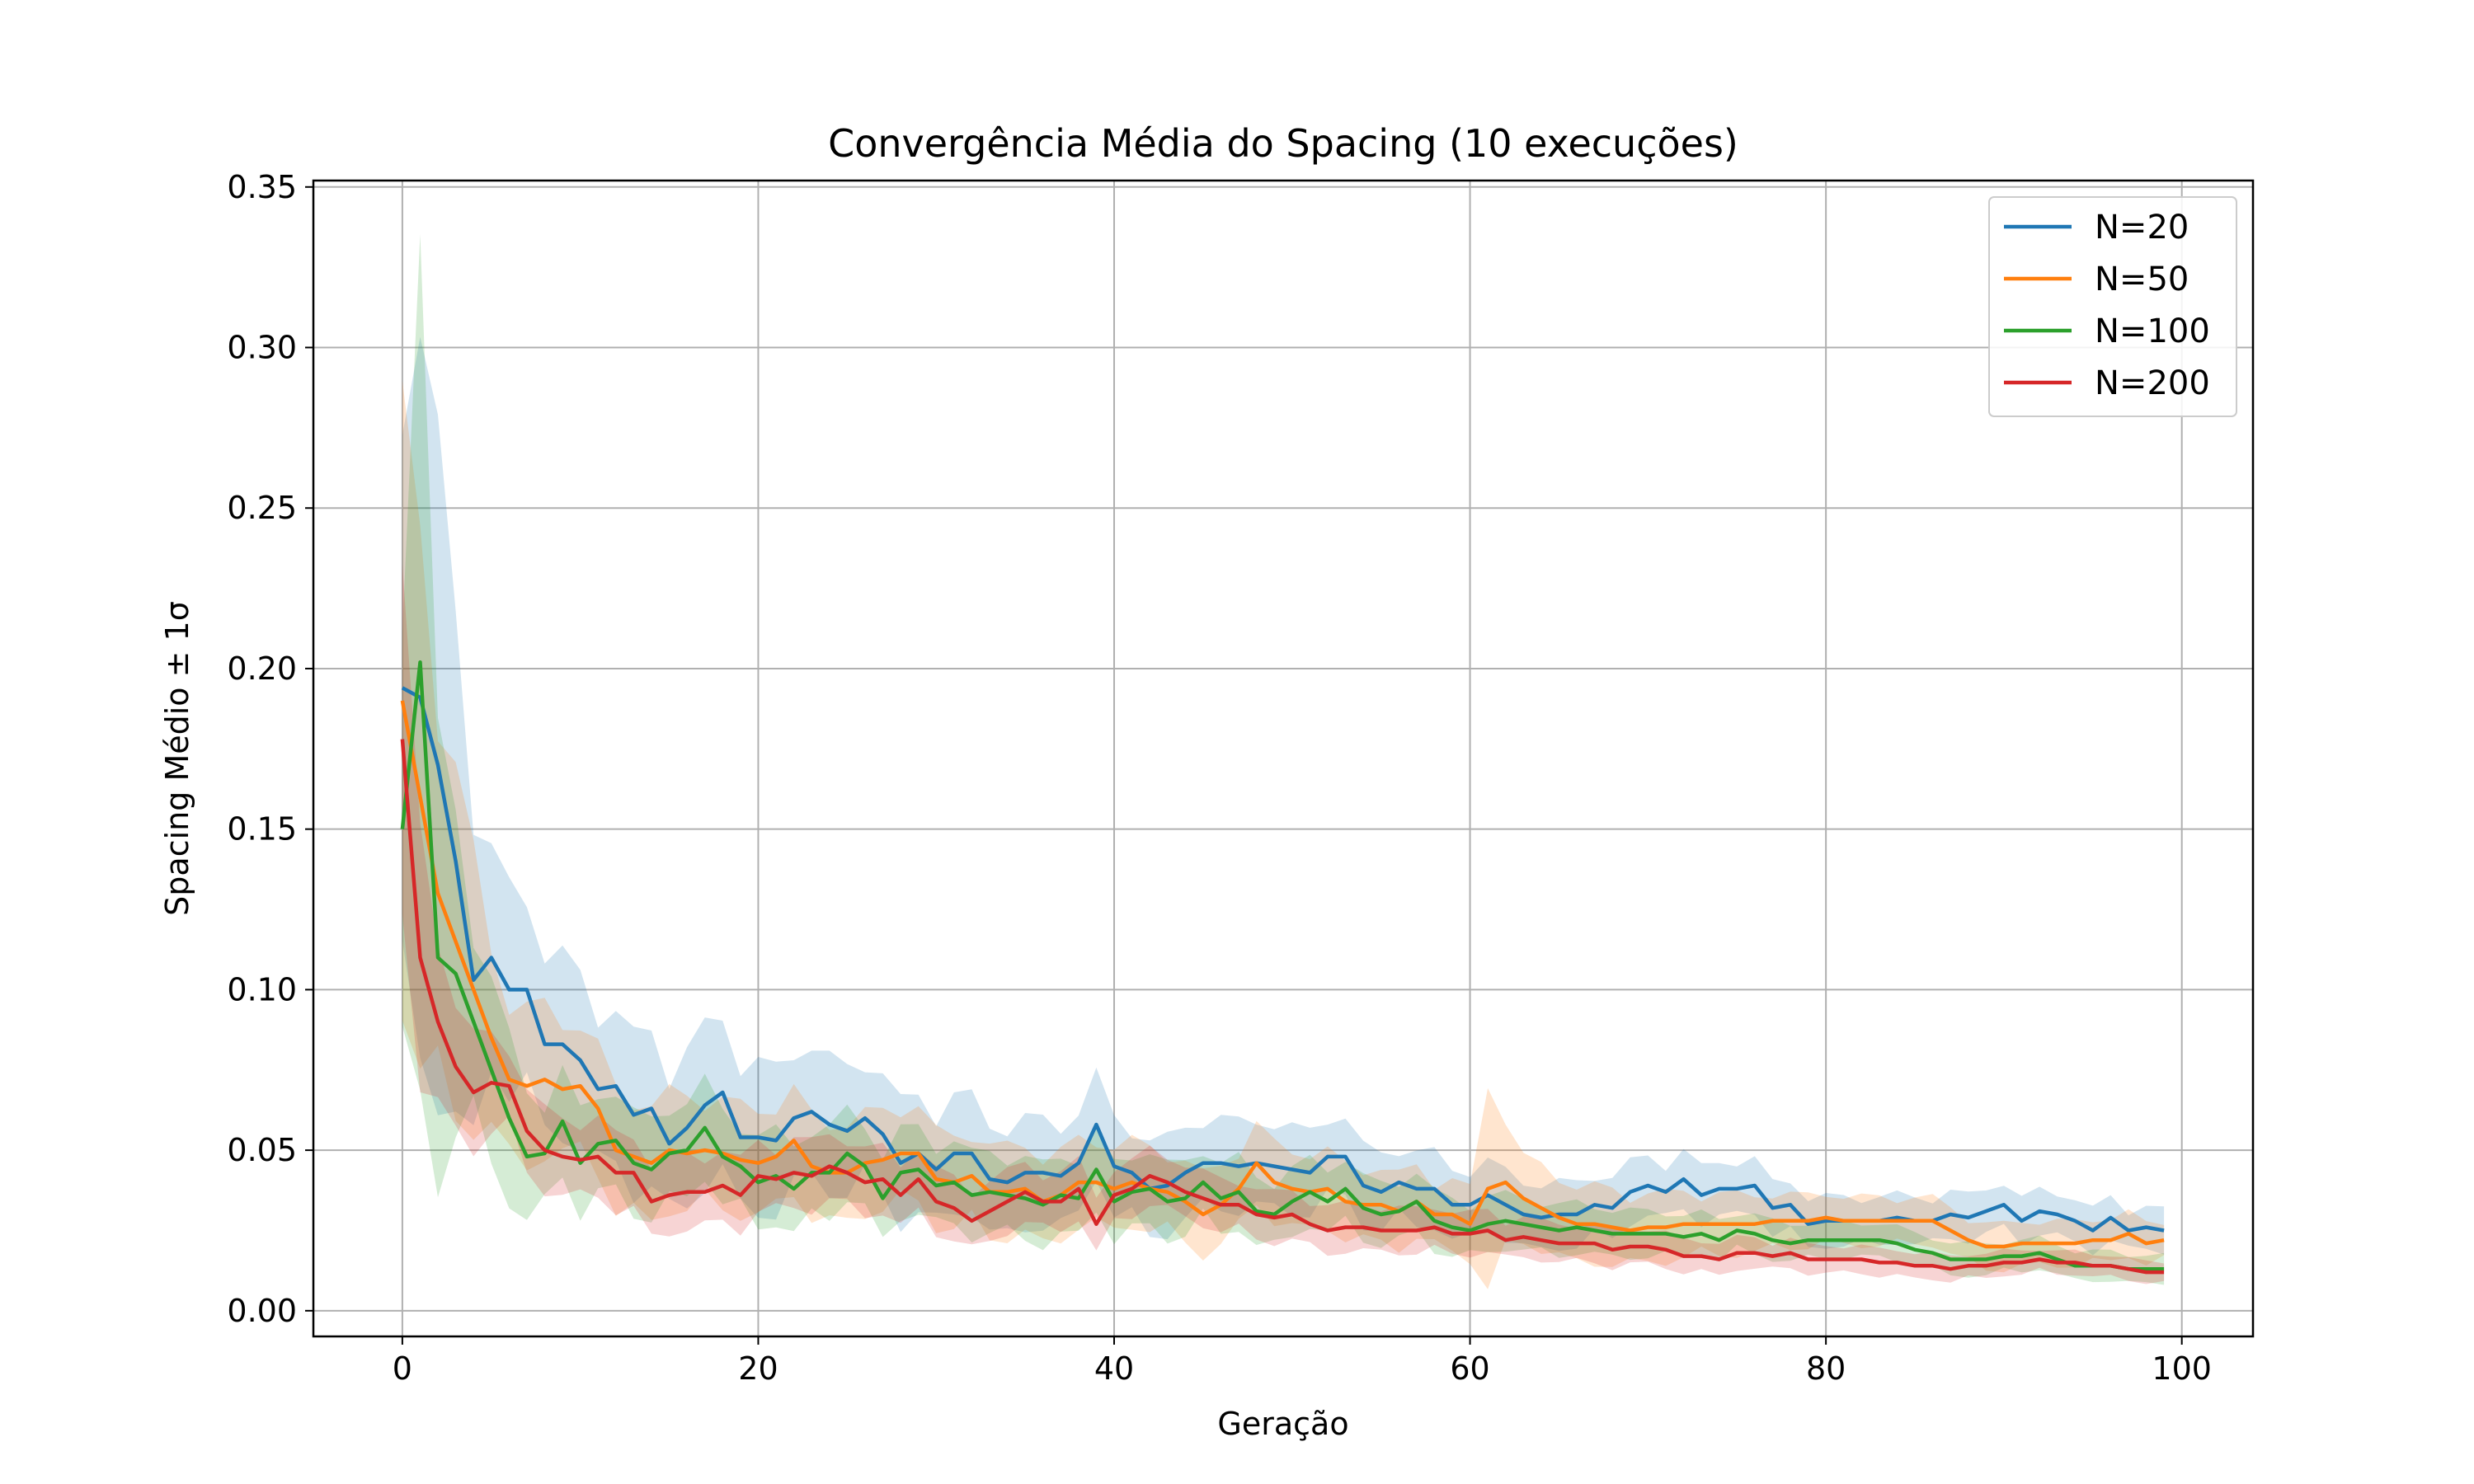 The height and width of the screenshot is (1484, 2474). I want to click on x-tick-label: 60, so click(1469, 1368).